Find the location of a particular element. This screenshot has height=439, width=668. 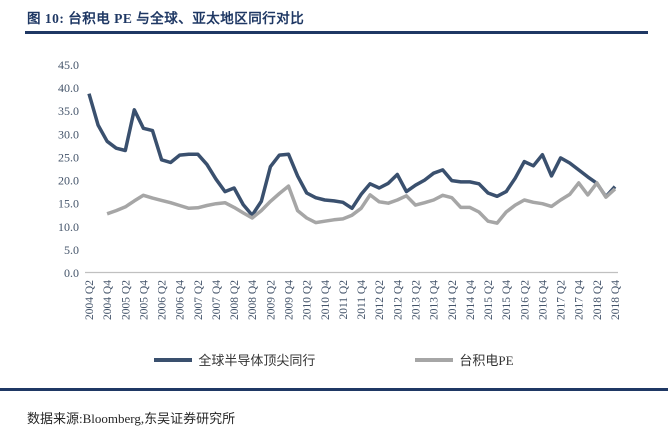

y-axis-tick-label: 0.0 is located at coordinates (71, 273).